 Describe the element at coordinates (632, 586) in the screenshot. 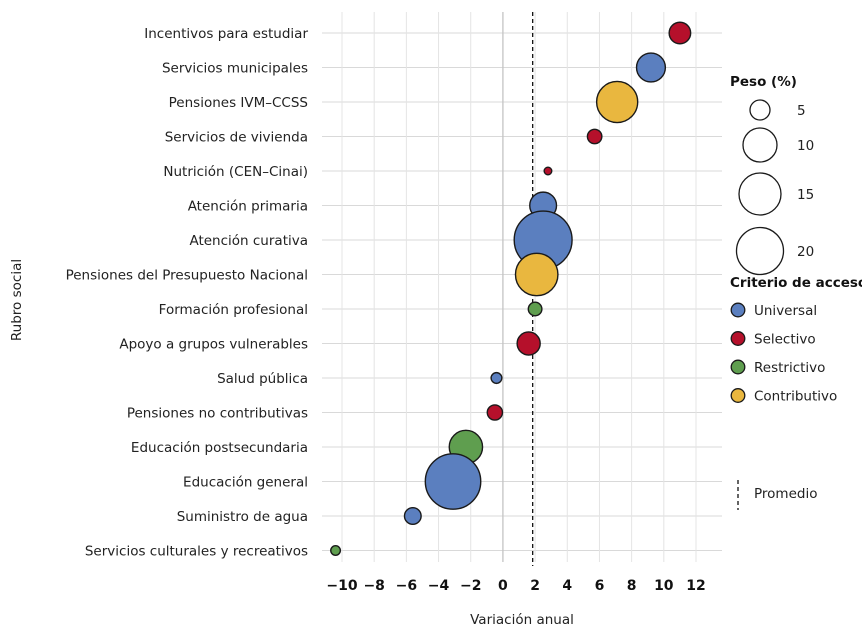

I see `x-tick-label: 8` at that location.